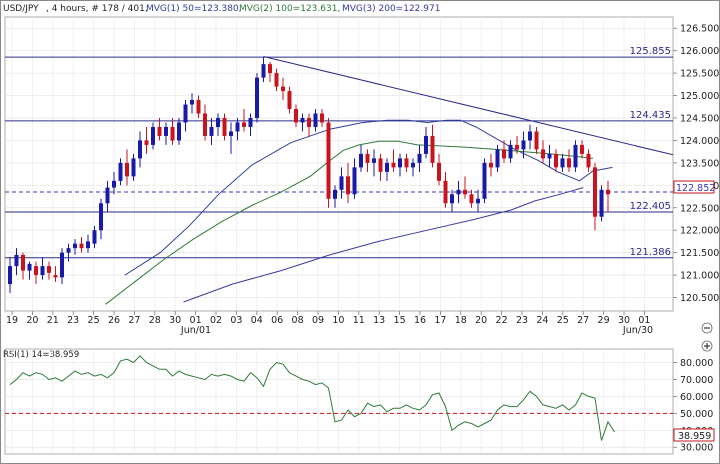 The image size is (720, 464). Describe the element at coordinates (707, 328) in the screenshot. I see `zoom-out-icon` at that location.